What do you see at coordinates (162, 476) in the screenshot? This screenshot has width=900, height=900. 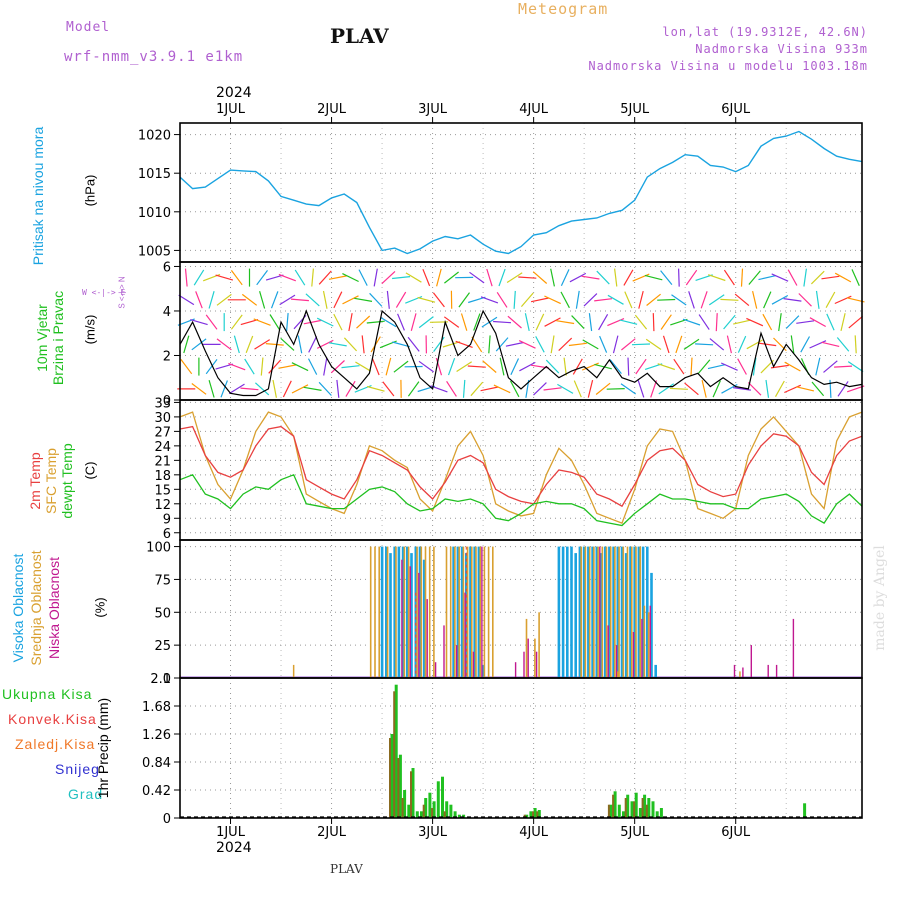 I see `temp-tick-label: 18` at bounding box center [162, 476].